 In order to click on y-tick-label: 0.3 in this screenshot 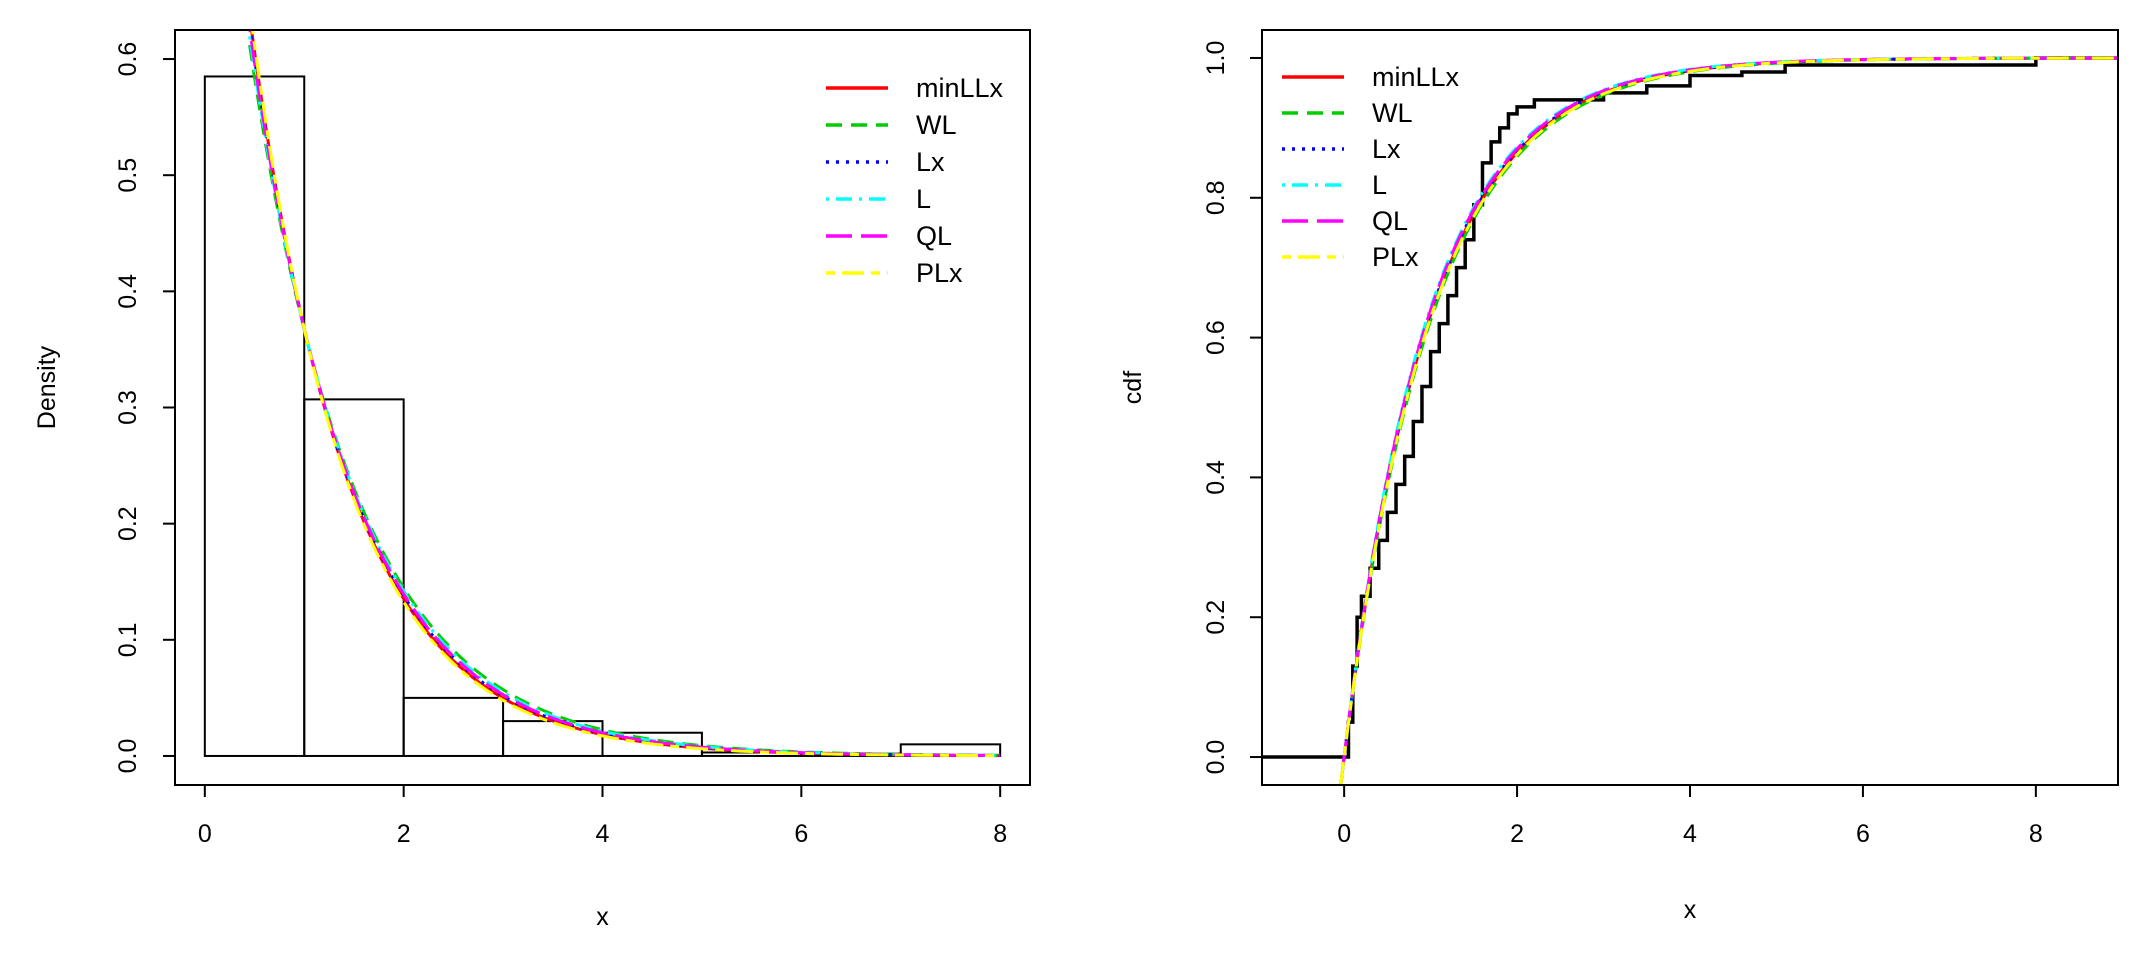, I will do `click(128, 407)`.